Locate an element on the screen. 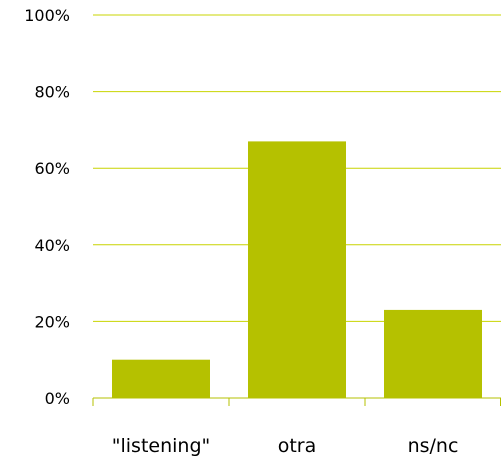  y-tick-label: 0% is located at coordinates (57, 398).